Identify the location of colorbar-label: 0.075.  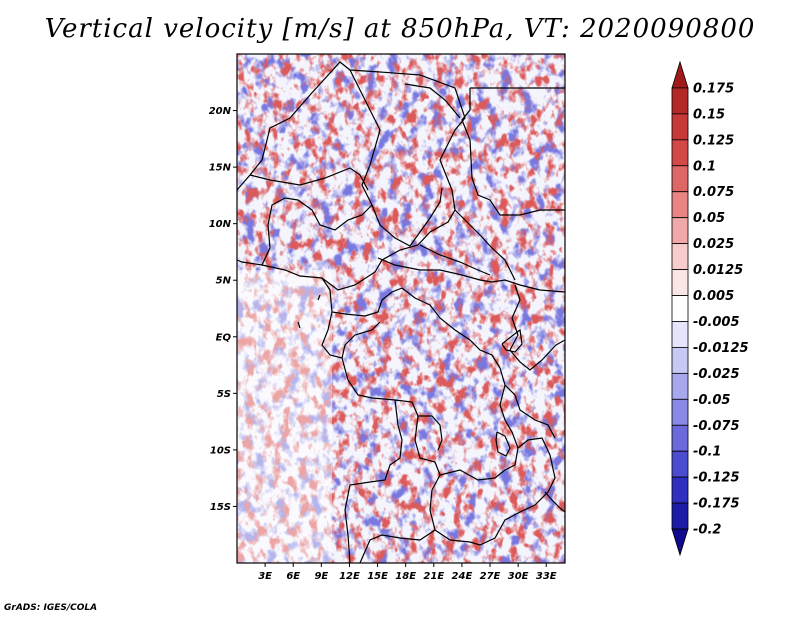
(713, 192).